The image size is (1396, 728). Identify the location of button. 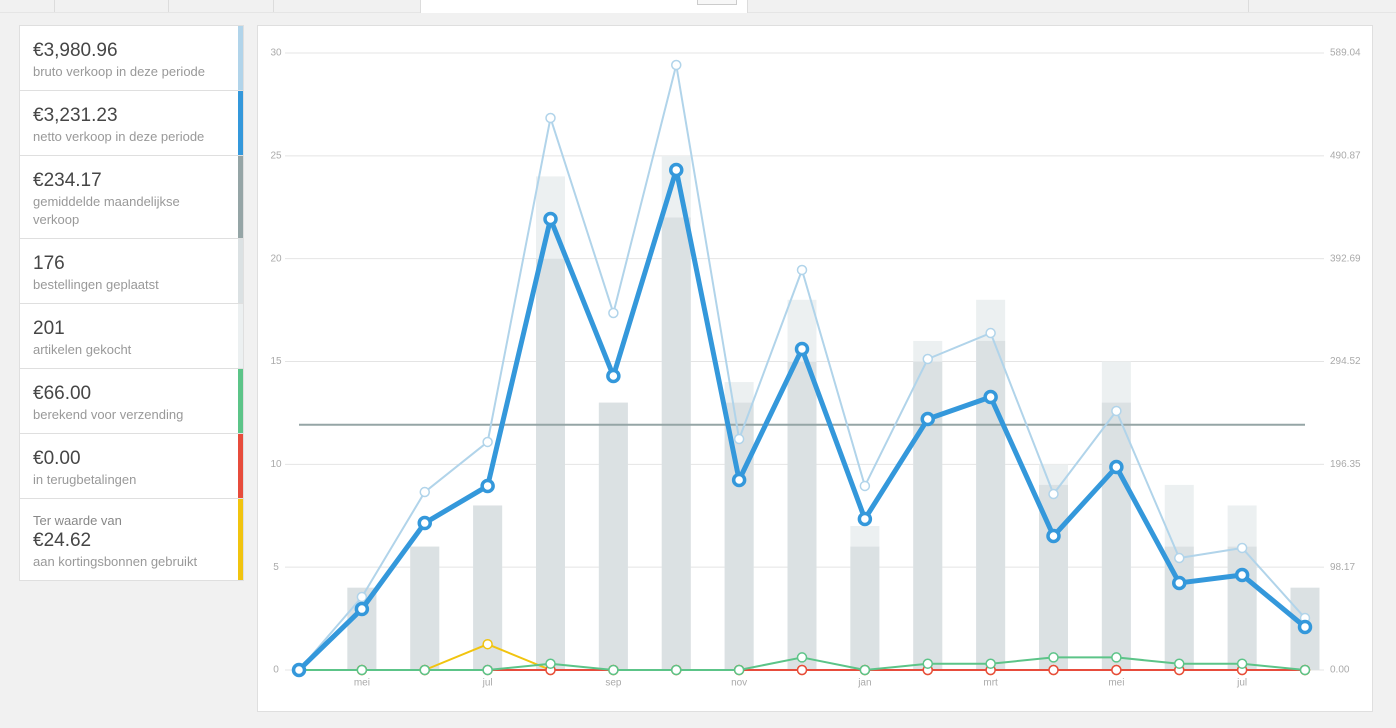
(717, 2).